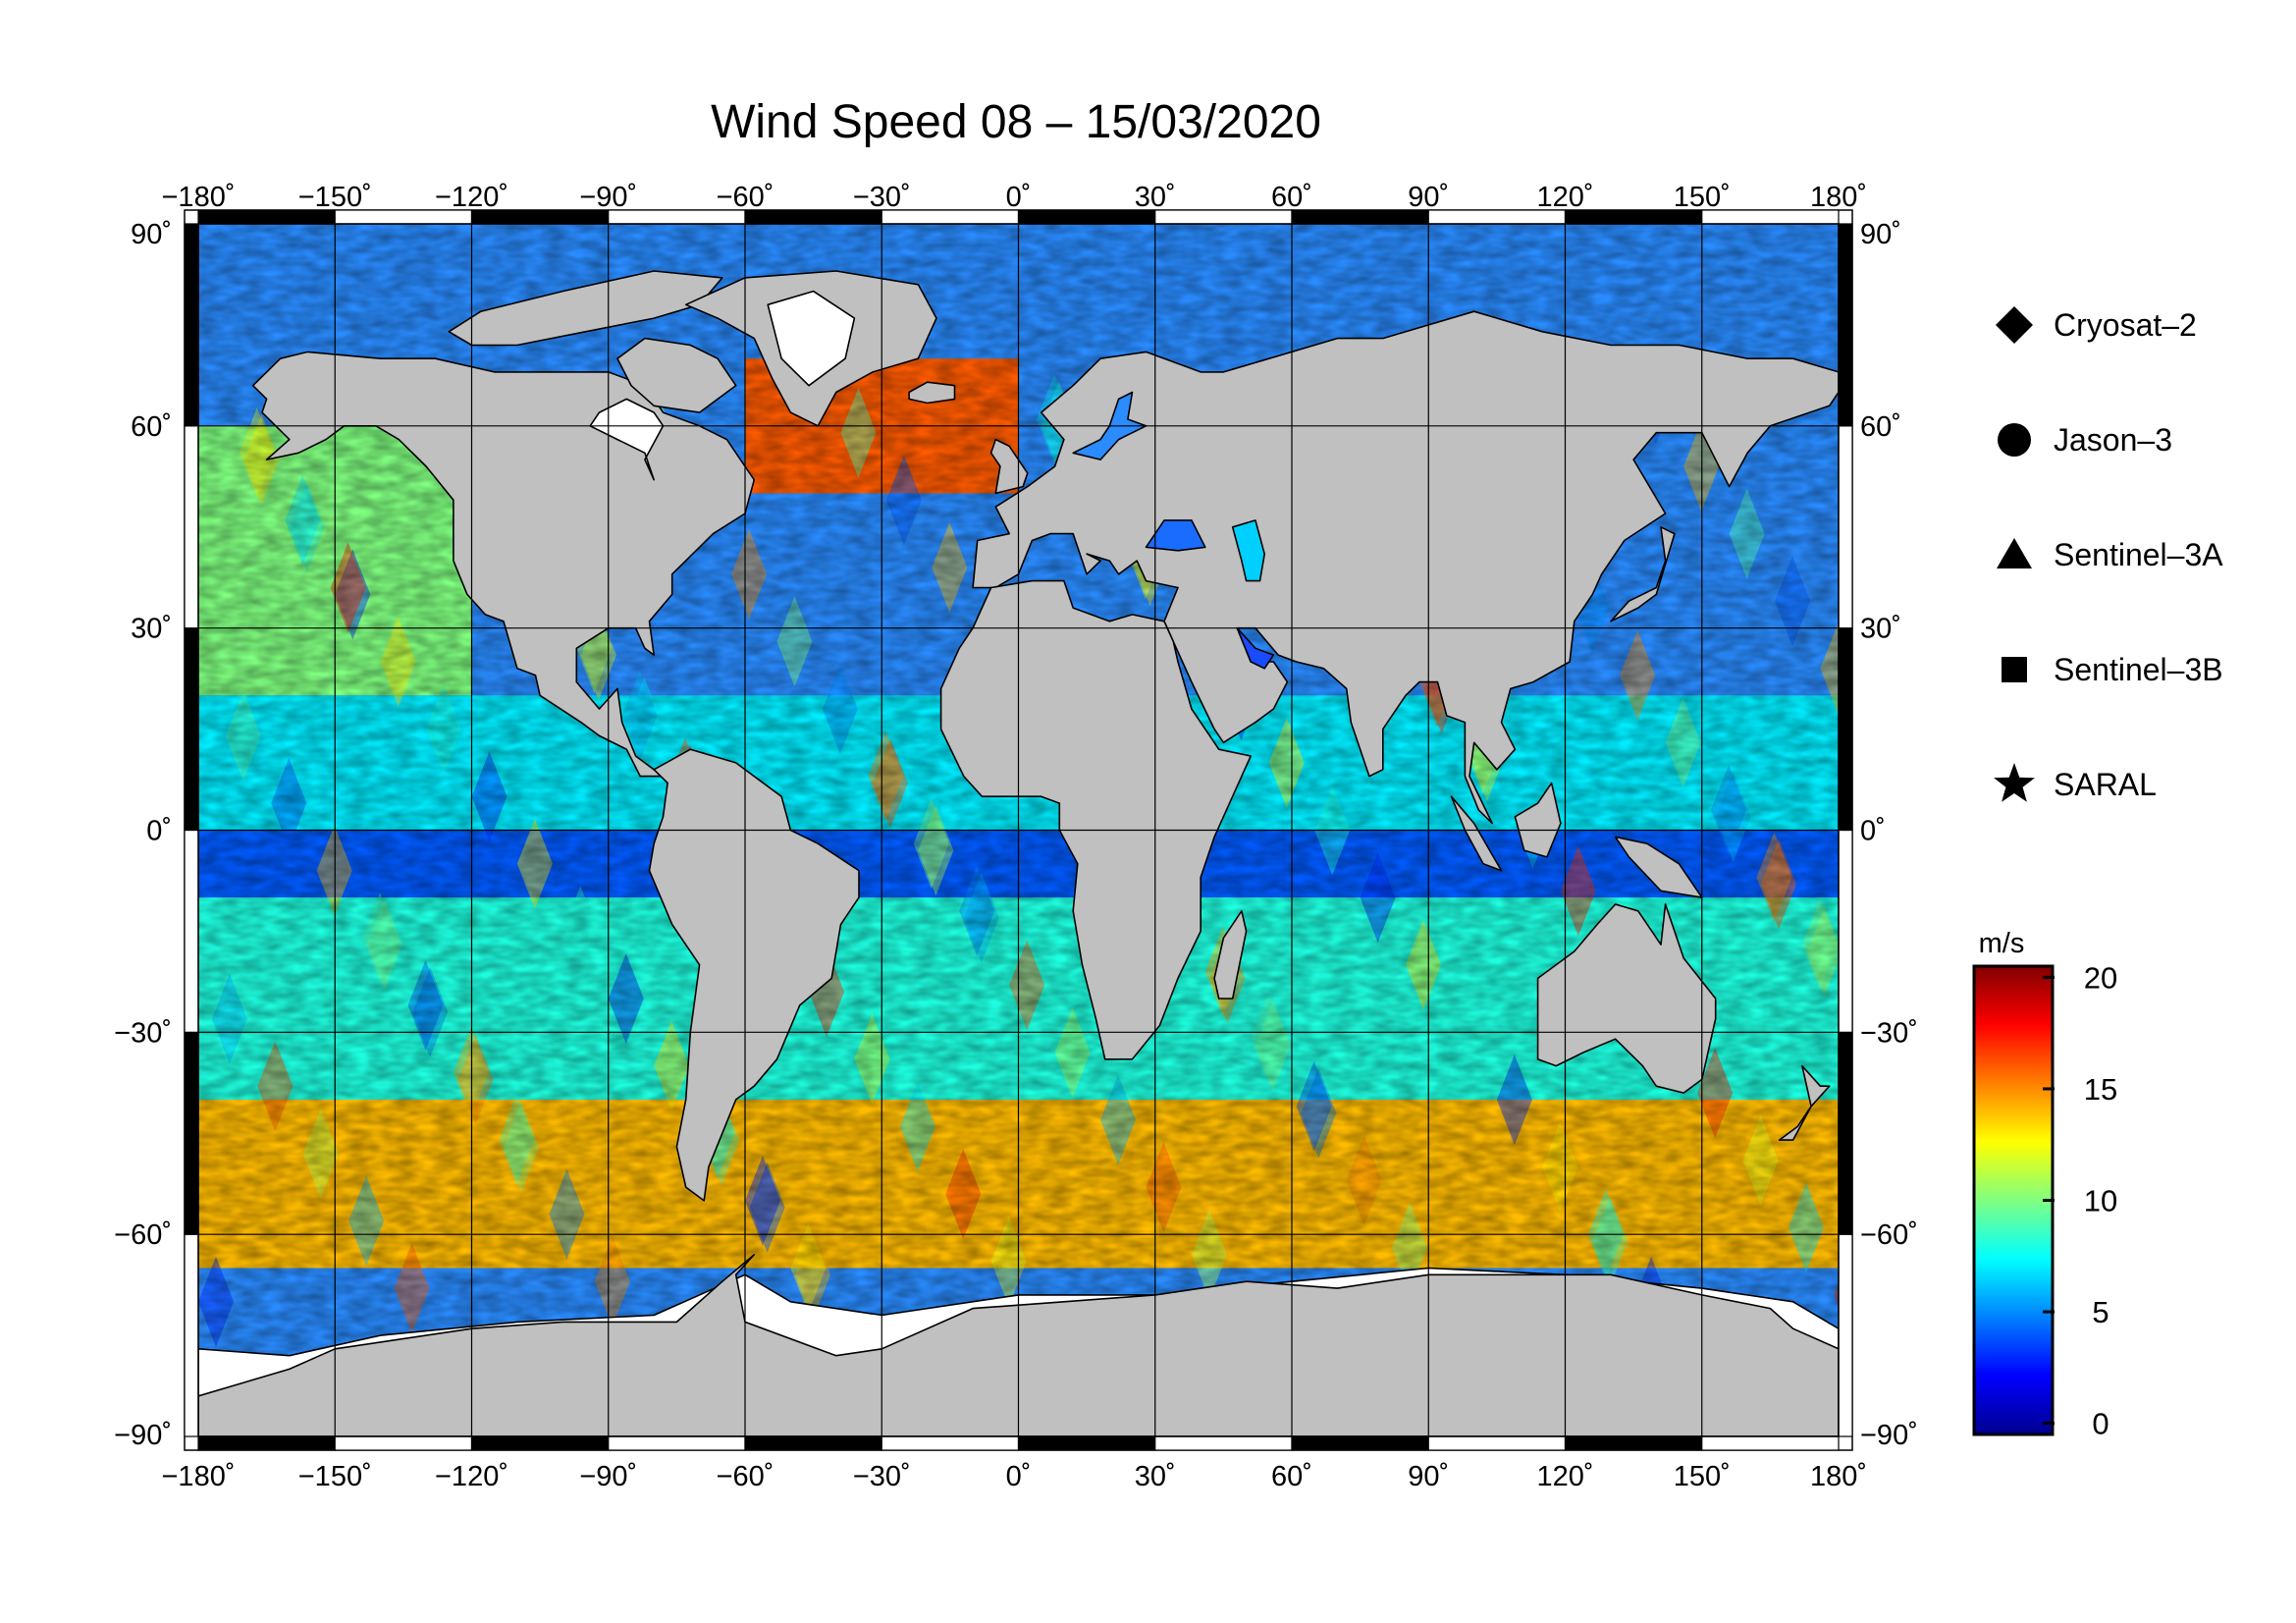  I want to click on lat-tick-label-right: −30˚, so click(1889, 1033).